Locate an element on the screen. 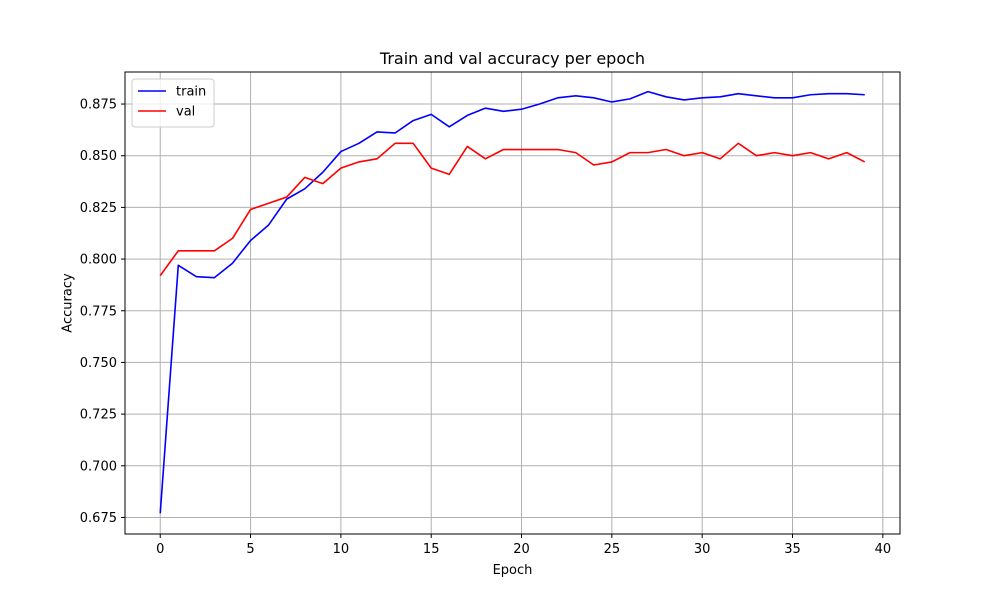  y-tick-label: 0.700 is located at coordinates (98, 466).